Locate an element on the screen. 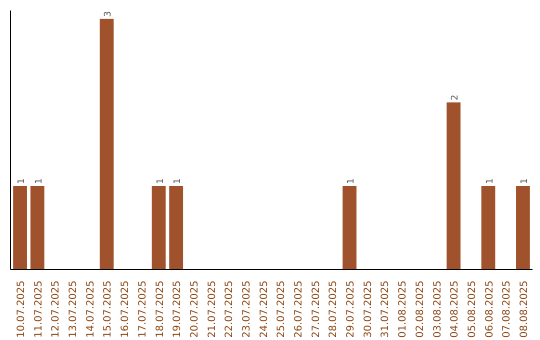 The height and width of the screenshot is (340, 540). x-tick-label: 01.08.2025 is located at coordinates (403, 309).